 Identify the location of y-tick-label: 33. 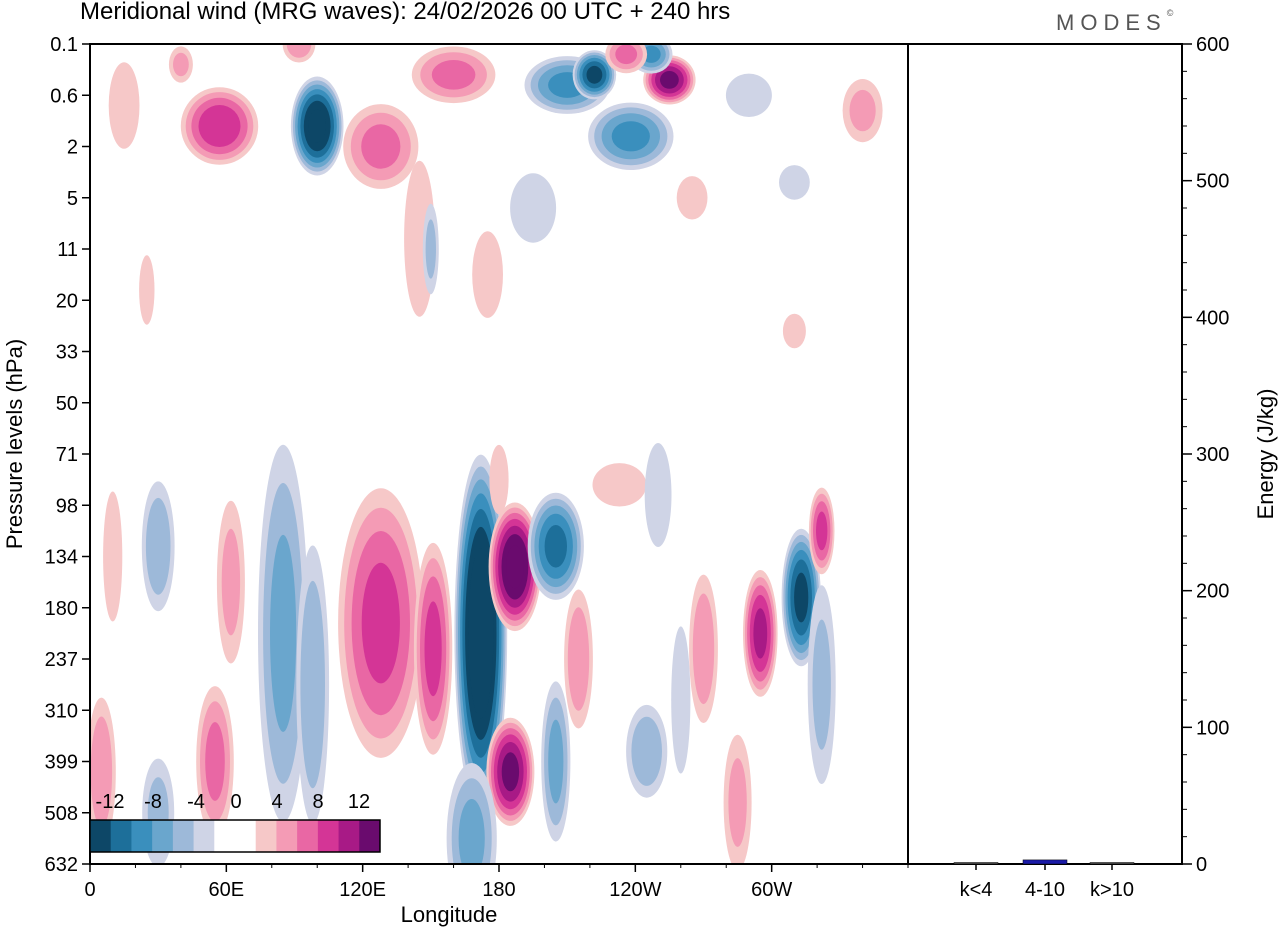
(67, 353).